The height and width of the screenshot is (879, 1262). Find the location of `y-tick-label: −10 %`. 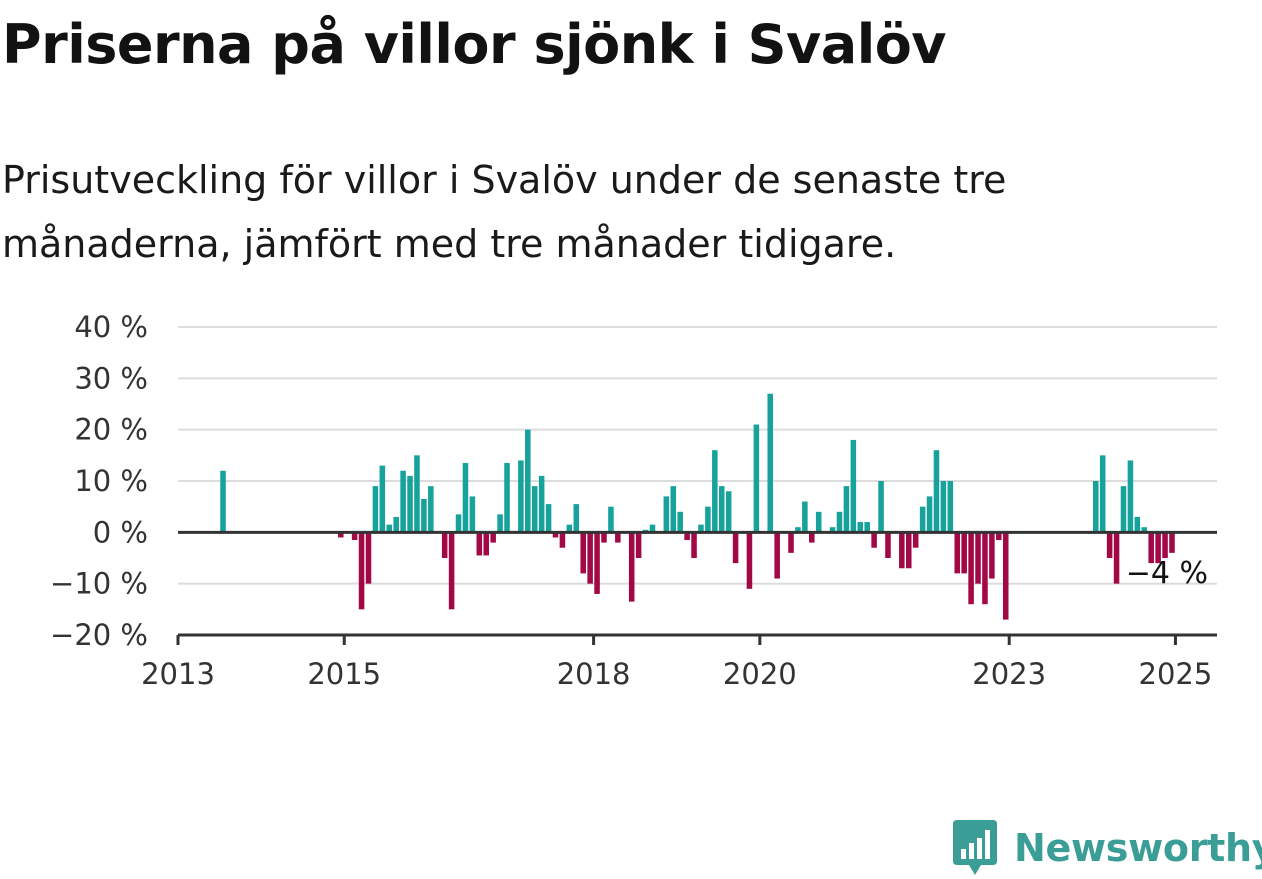

y-tick-label: −10 % is located at coordinates (99, 584).